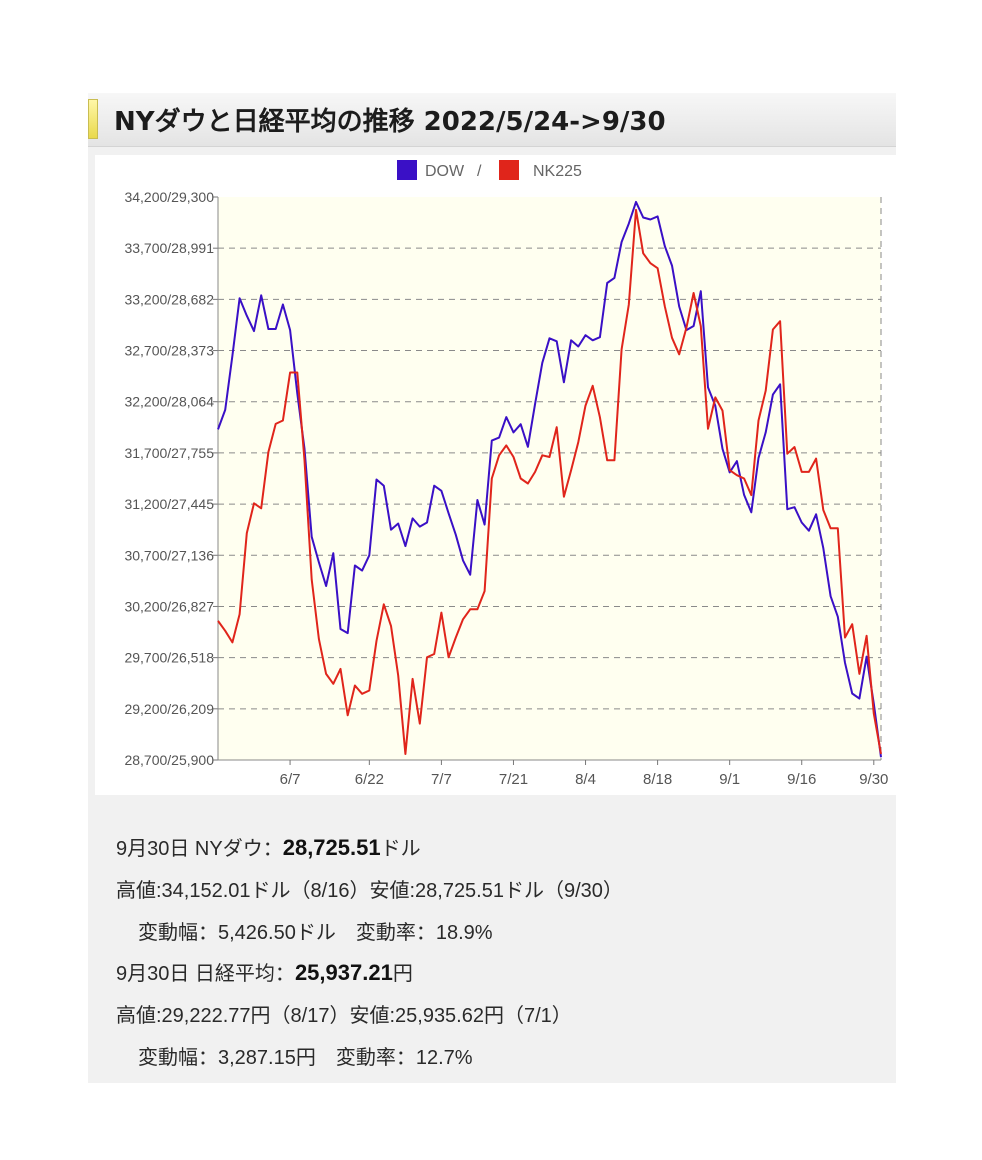 The width and height of the screenshot is (982, 1160). I want to click on legend-swatch-nk225, so click(509, 170).